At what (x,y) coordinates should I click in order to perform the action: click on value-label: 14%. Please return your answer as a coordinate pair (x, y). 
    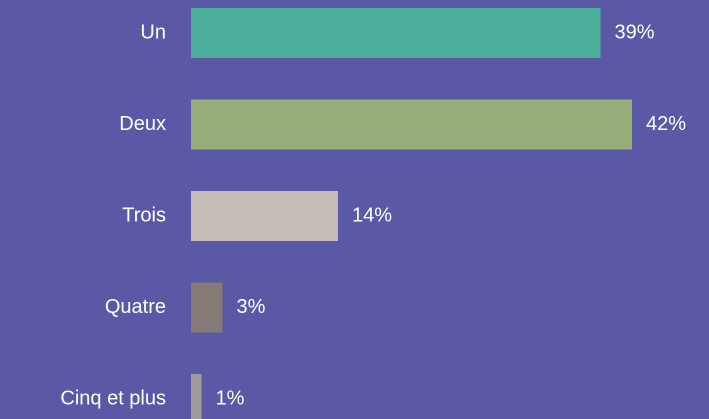
    Looking at the image, I should click on (372, 215).